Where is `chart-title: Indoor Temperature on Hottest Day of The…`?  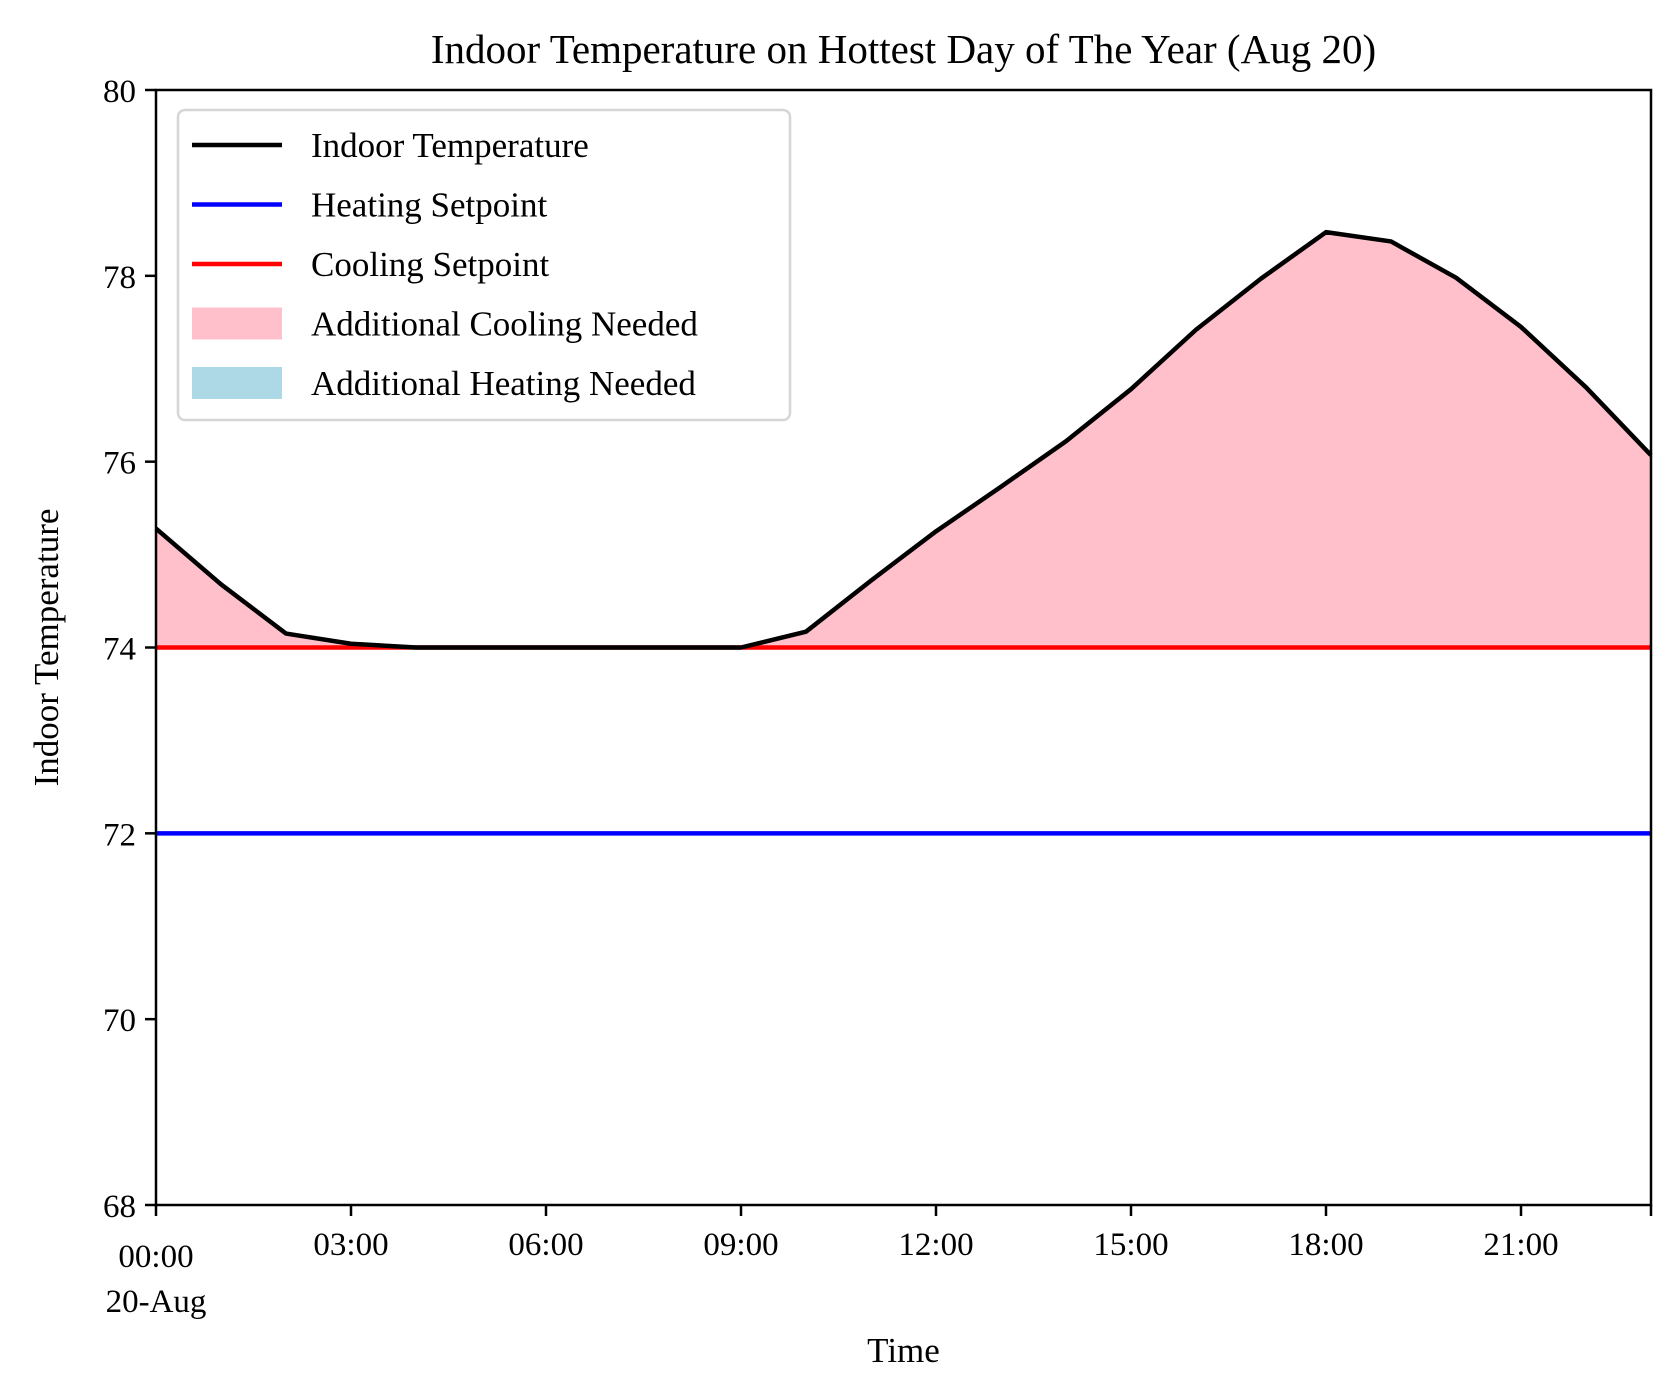 chart-title: Indoor Temperature on Hottest Day of The… is located at coordinates (903, 49).